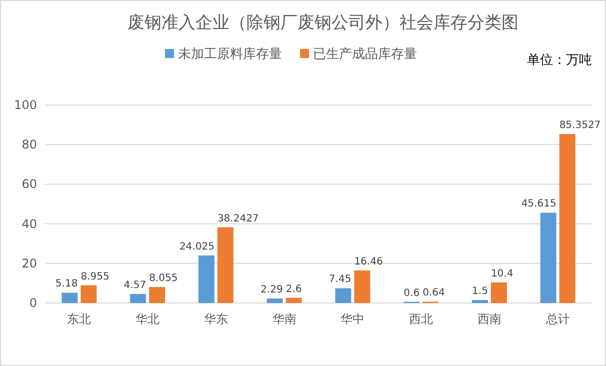 The image size is (606, 366). I want to click on x-tick-label: 东北, so click(79, 319).